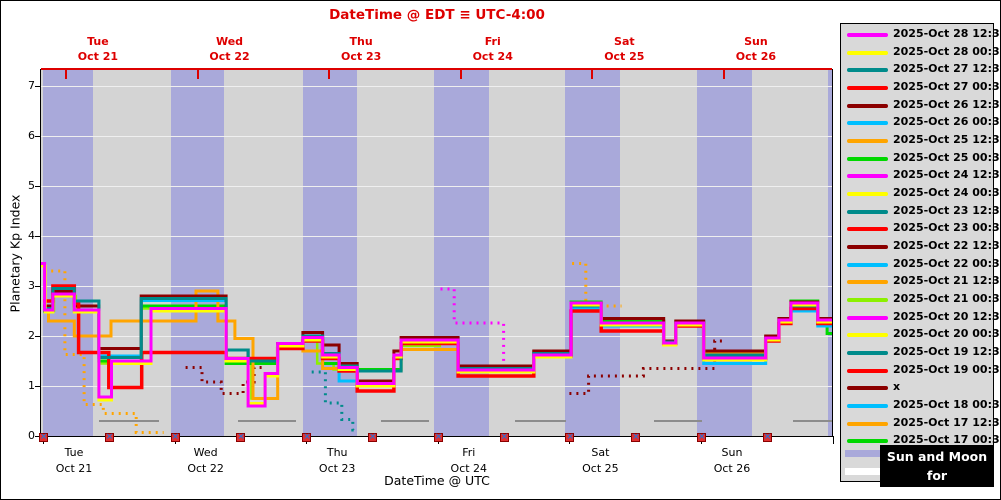  What do you see at coordinates (646, 367) in the screenshot?
I see `forecast-line-x` at bounding box center [646, 367].